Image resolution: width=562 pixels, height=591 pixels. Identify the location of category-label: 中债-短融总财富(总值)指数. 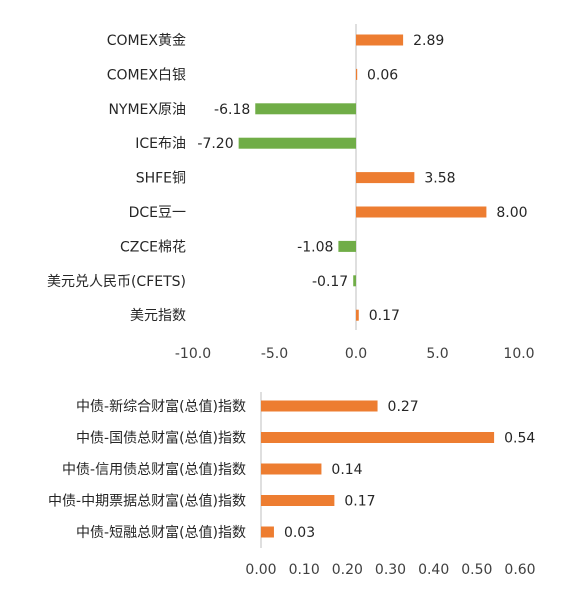
(161, 532).